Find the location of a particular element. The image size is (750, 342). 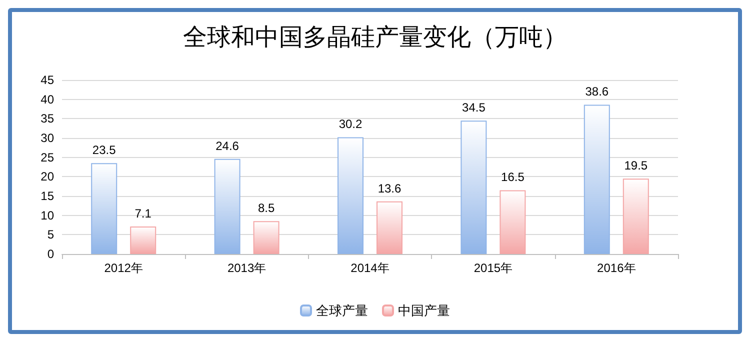

x-tick-label: 2016年 is located at coordinates (616, 268).